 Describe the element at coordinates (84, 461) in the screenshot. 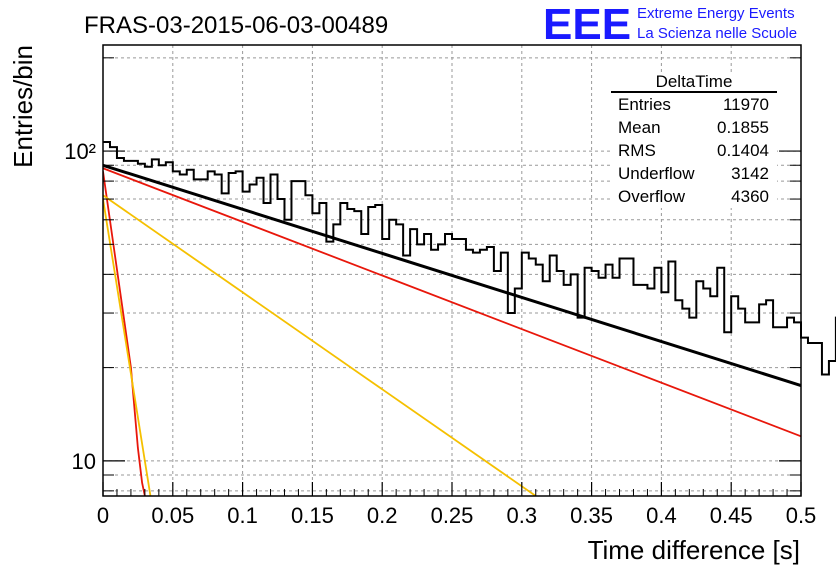

I see `y-tick-label: 10` at that location.